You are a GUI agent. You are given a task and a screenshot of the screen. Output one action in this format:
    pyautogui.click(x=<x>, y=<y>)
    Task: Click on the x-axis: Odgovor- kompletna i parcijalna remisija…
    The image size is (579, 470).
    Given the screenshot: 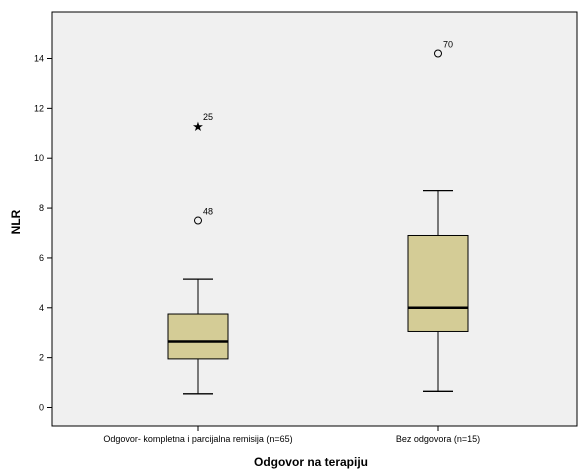 What is the action you would take?
    pyautogui.click(x=291, y=435)
    